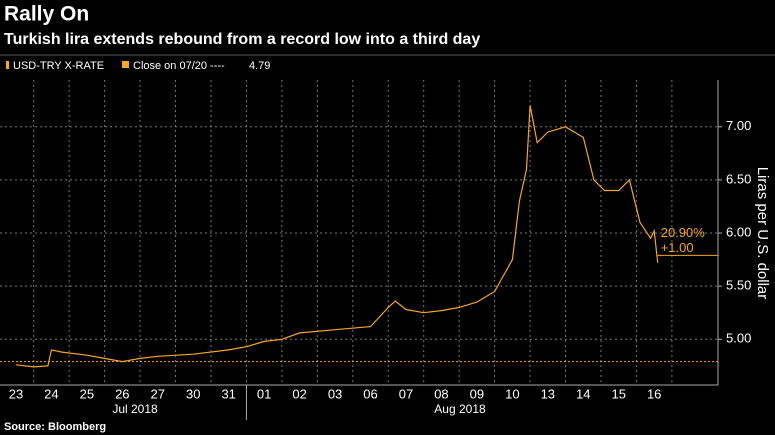 The width and height of the screenshot is (775, 435). I want to click on x-tick-label: 07, so click(406, 393).